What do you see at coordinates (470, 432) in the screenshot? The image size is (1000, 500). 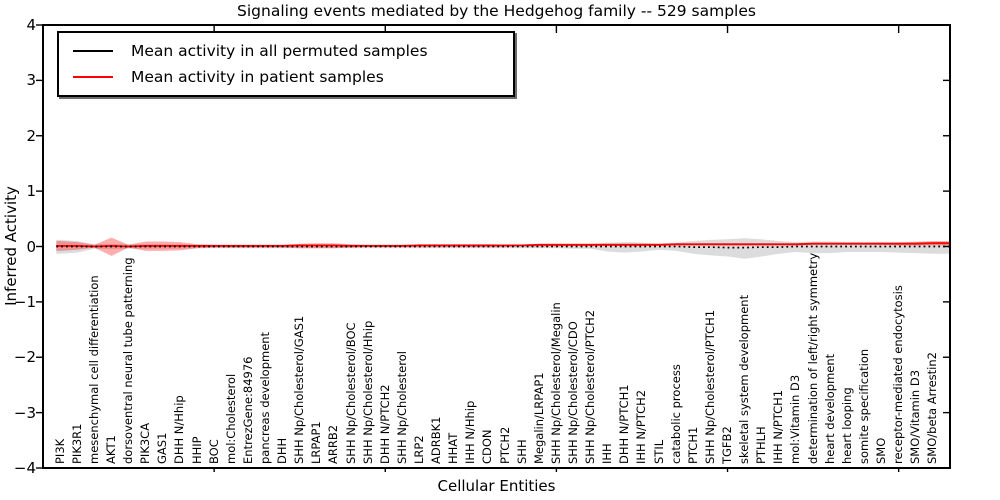 I see `x-tick-label: IHH N/Hhip` at bounding box center [470, 432].